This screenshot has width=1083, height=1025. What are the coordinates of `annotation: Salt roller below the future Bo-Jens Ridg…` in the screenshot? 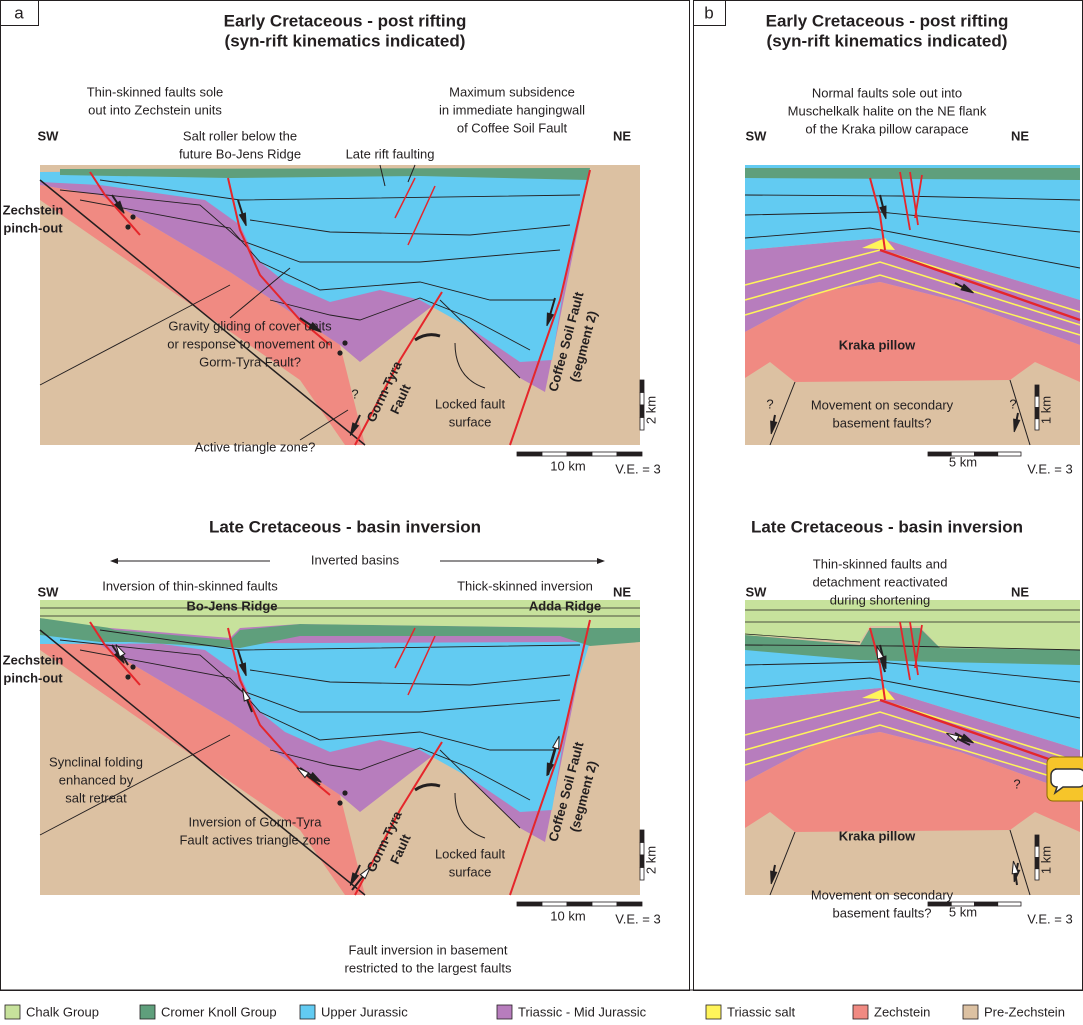 It's located at (240, 144).